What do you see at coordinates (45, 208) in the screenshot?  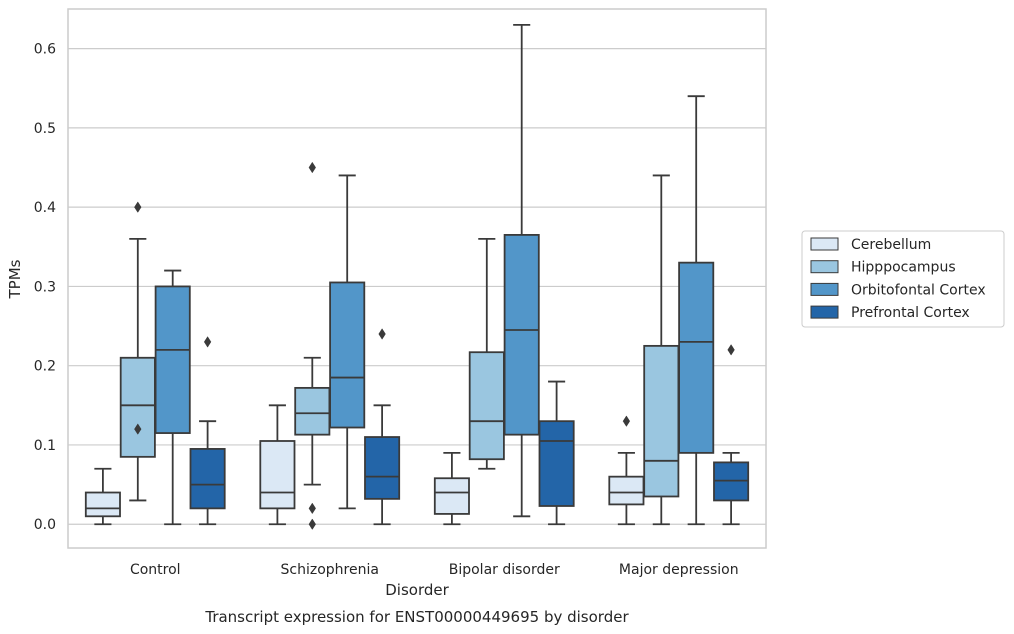 I see `y-tick-label: 0.4` at bounding box center [45, 208].